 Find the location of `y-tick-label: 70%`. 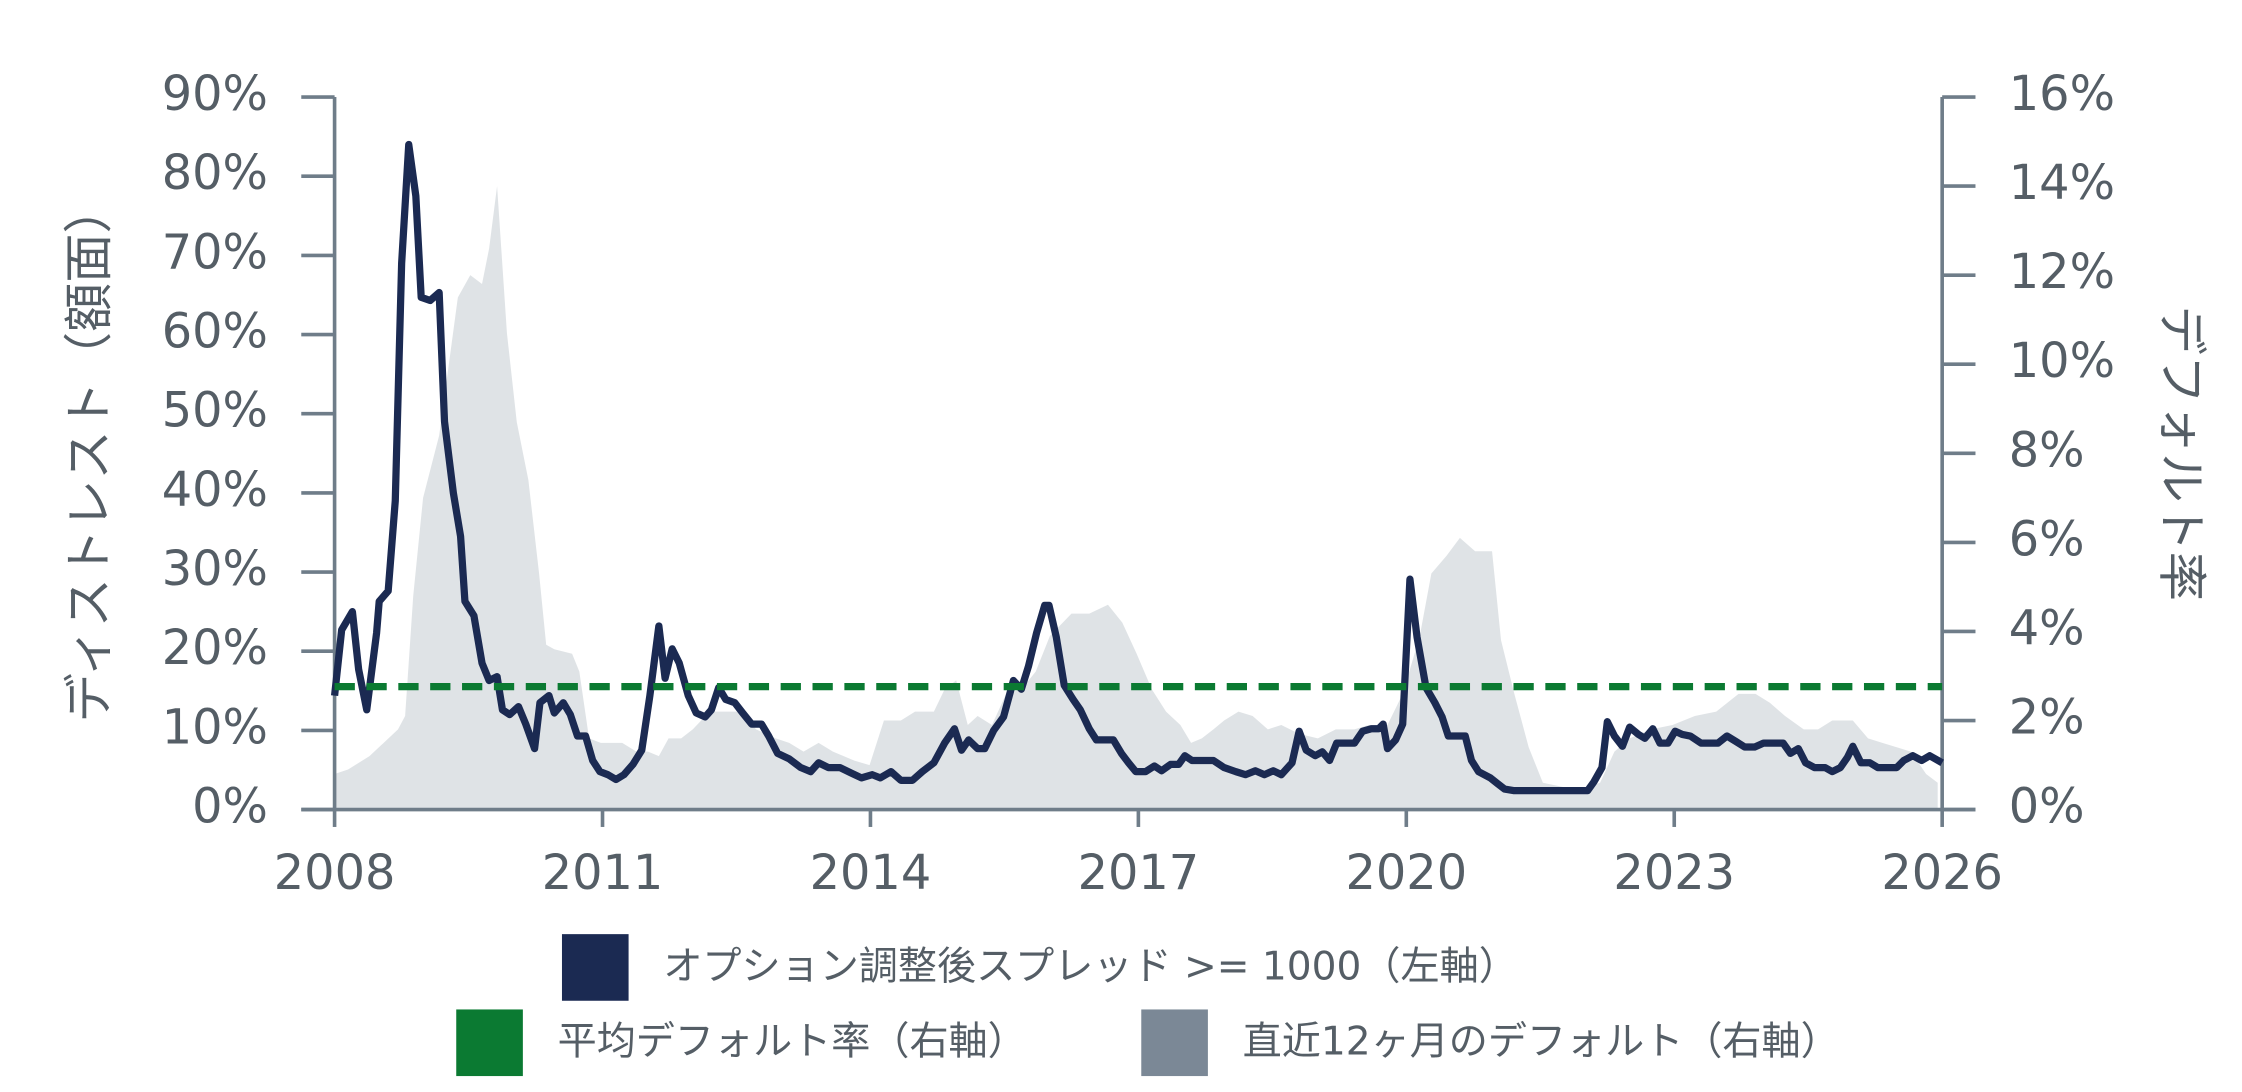

y-tick-label: 70% is located at coordinates (215, 252).